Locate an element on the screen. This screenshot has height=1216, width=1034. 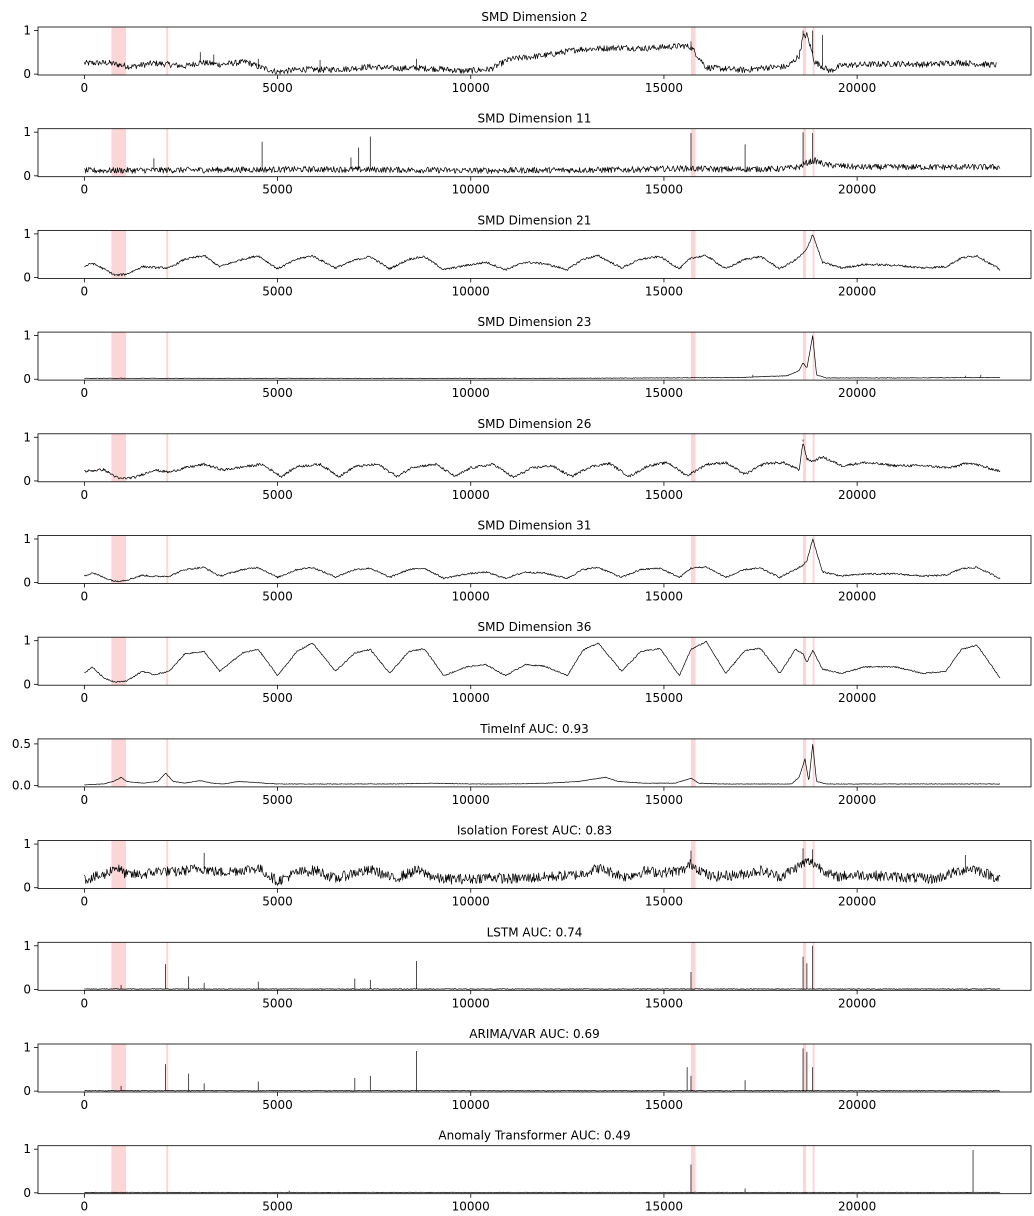
subplot-4: SMD Dimension 23 0 5000 10000 15000 20000 0 1 is located at coordinates (527, 357).